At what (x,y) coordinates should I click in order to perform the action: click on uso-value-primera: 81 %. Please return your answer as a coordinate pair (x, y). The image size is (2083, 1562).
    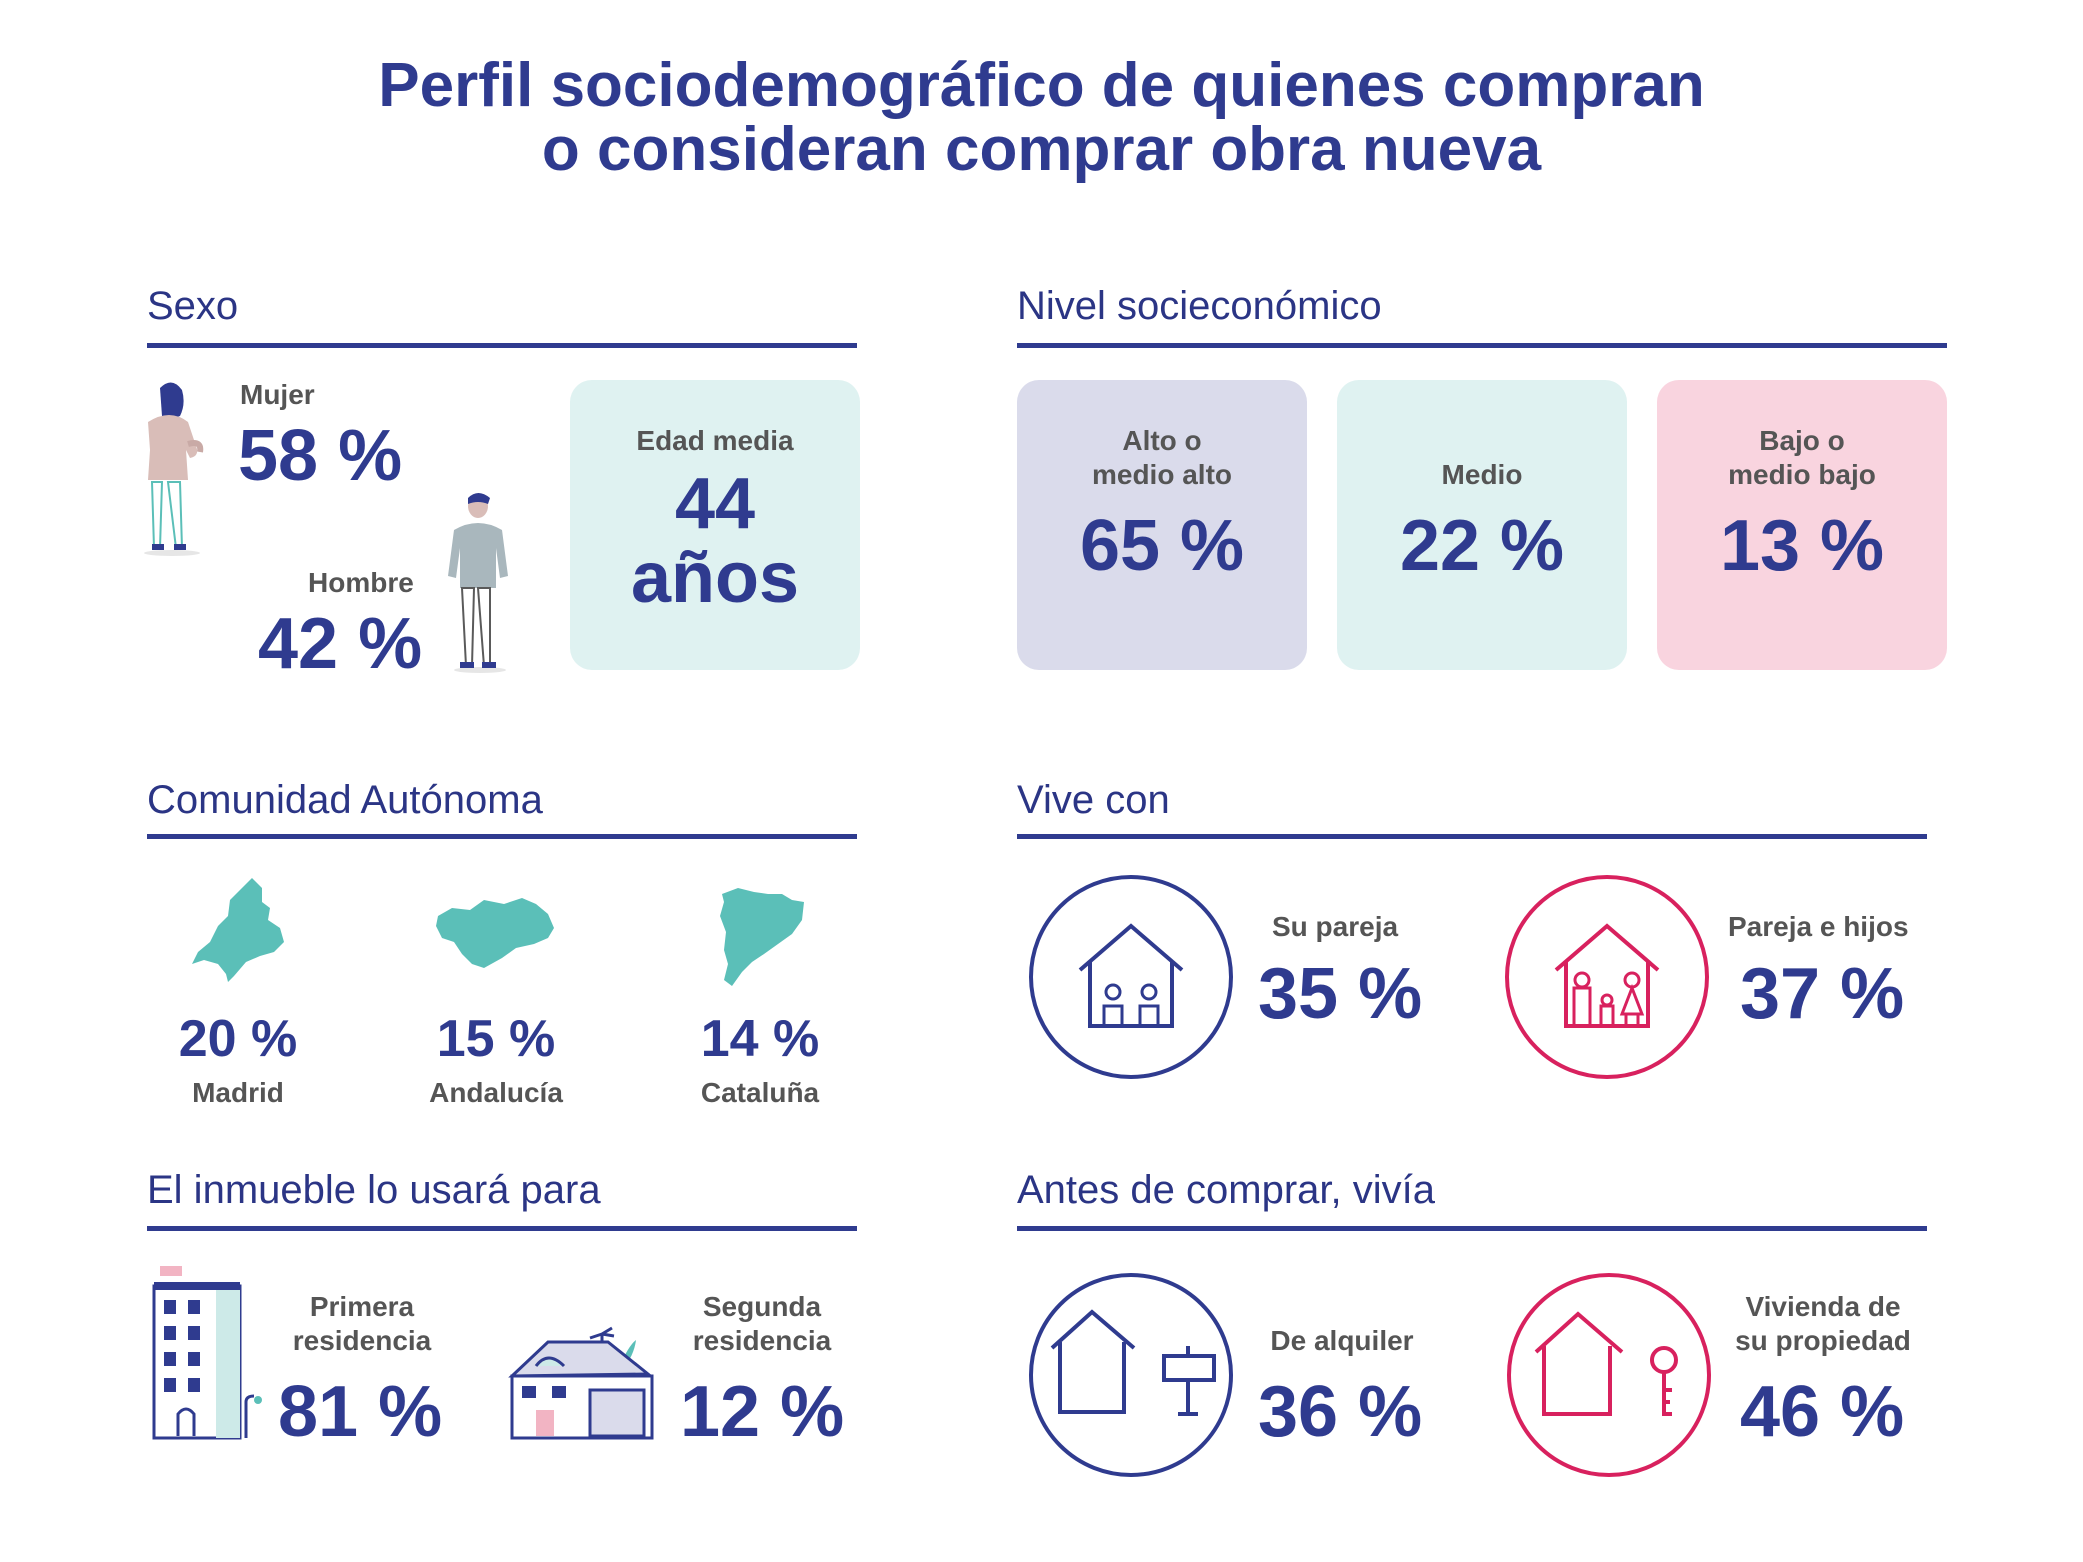
    Looking at the image, I should click on (360, 1412).